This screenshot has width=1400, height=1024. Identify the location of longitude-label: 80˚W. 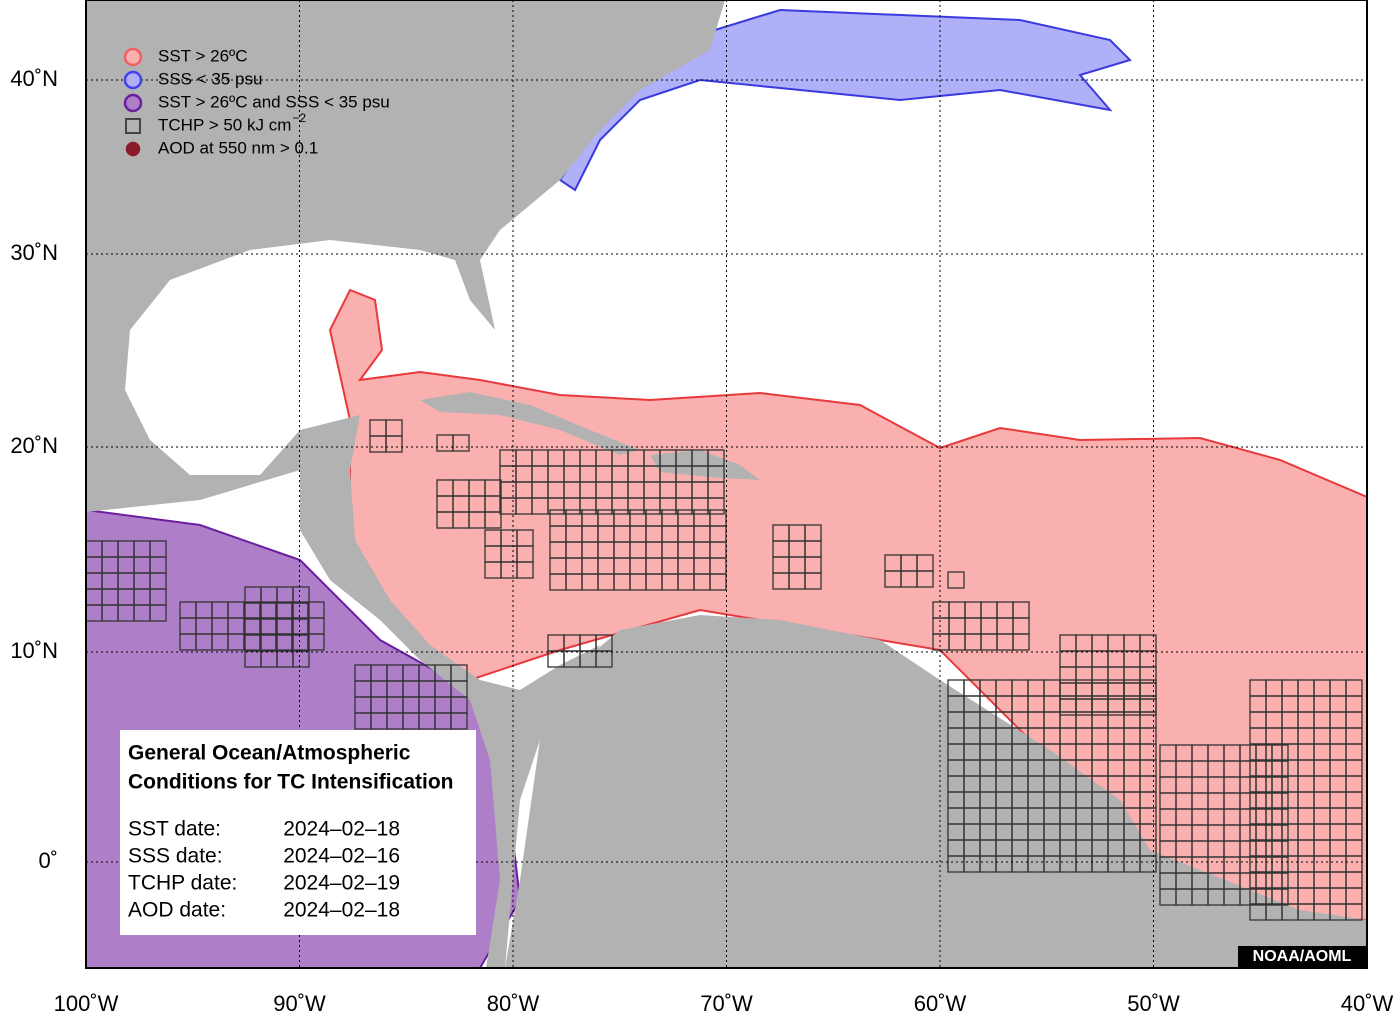
(513, 1003).